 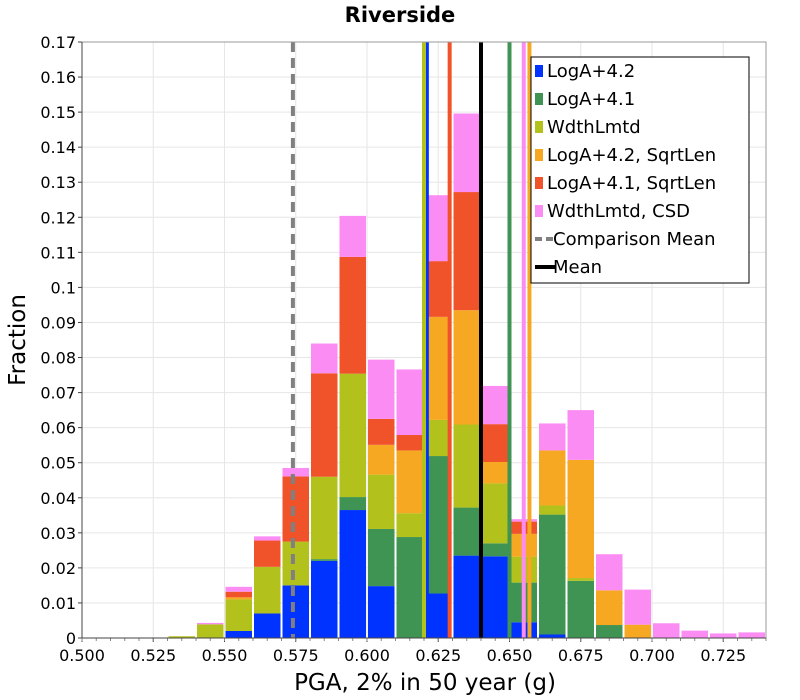 I want to click on legend-box, so click(x=640, y=170).